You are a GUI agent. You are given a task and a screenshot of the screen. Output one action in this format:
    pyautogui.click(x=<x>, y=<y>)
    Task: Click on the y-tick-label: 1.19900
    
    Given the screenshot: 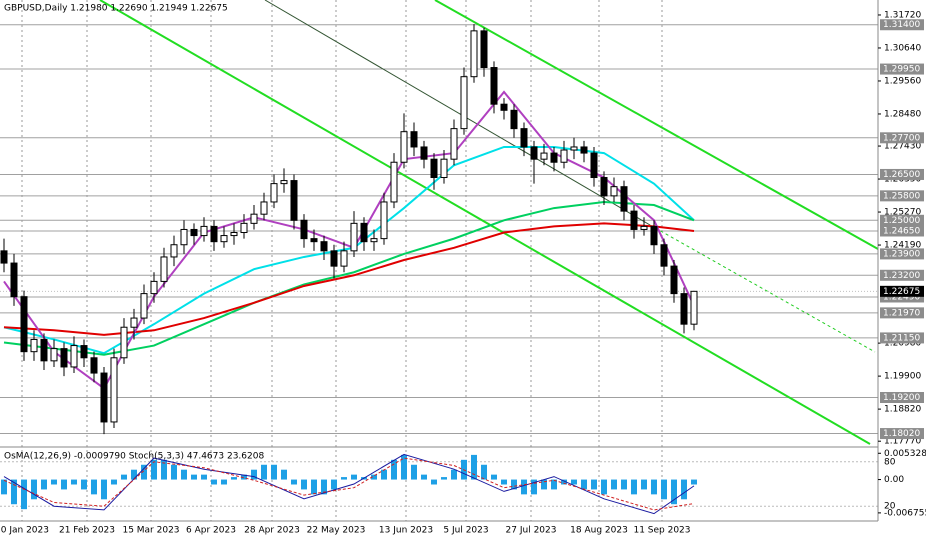 What is the action you would take?
    pyautogui.click(x=902, y=377)
    